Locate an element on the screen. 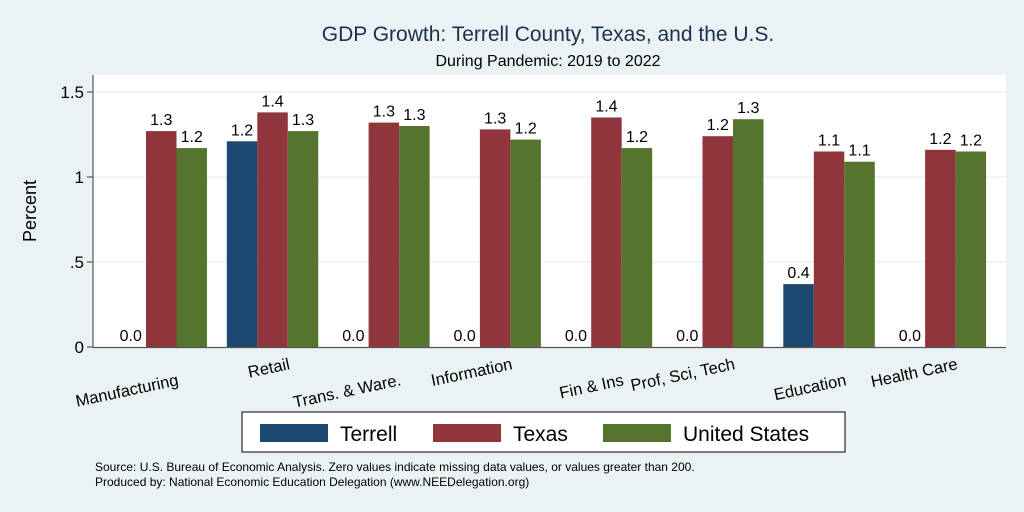 The height and width of the screenshot is (512, 1024). y-tick-label: .5 is located at coordinates (77, 262).